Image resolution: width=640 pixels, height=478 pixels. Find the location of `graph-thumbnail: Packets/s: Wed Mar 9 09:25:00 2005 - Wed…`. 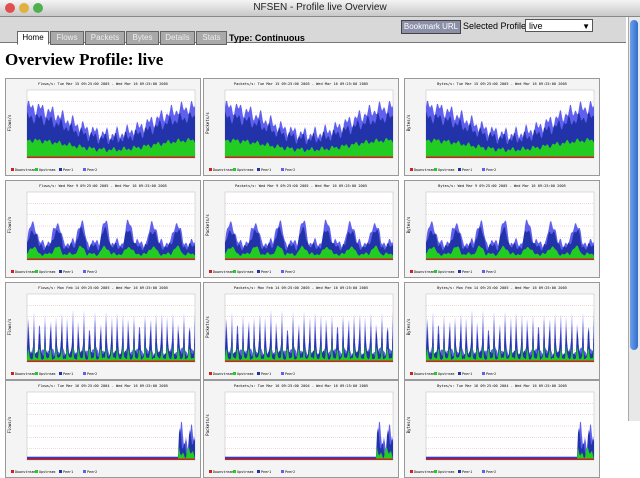

graph-thumbnail: Packets/s: Wed Mar 9 09:25:00 2005 - Wed… is located at coordinates (301, 229).